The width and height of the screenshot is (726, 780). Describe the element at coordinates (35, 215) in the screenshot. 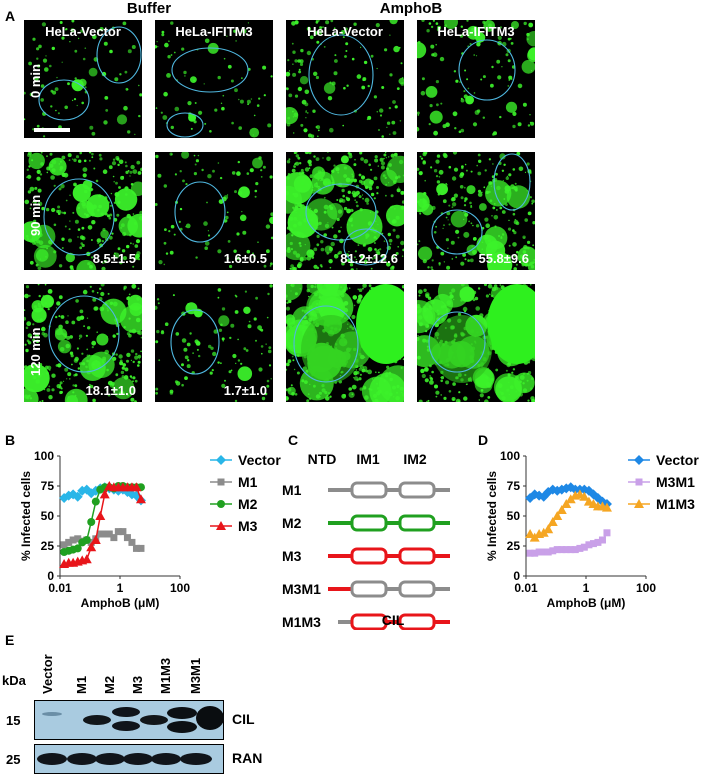

I see `row-label-2: 90 min` at that location.